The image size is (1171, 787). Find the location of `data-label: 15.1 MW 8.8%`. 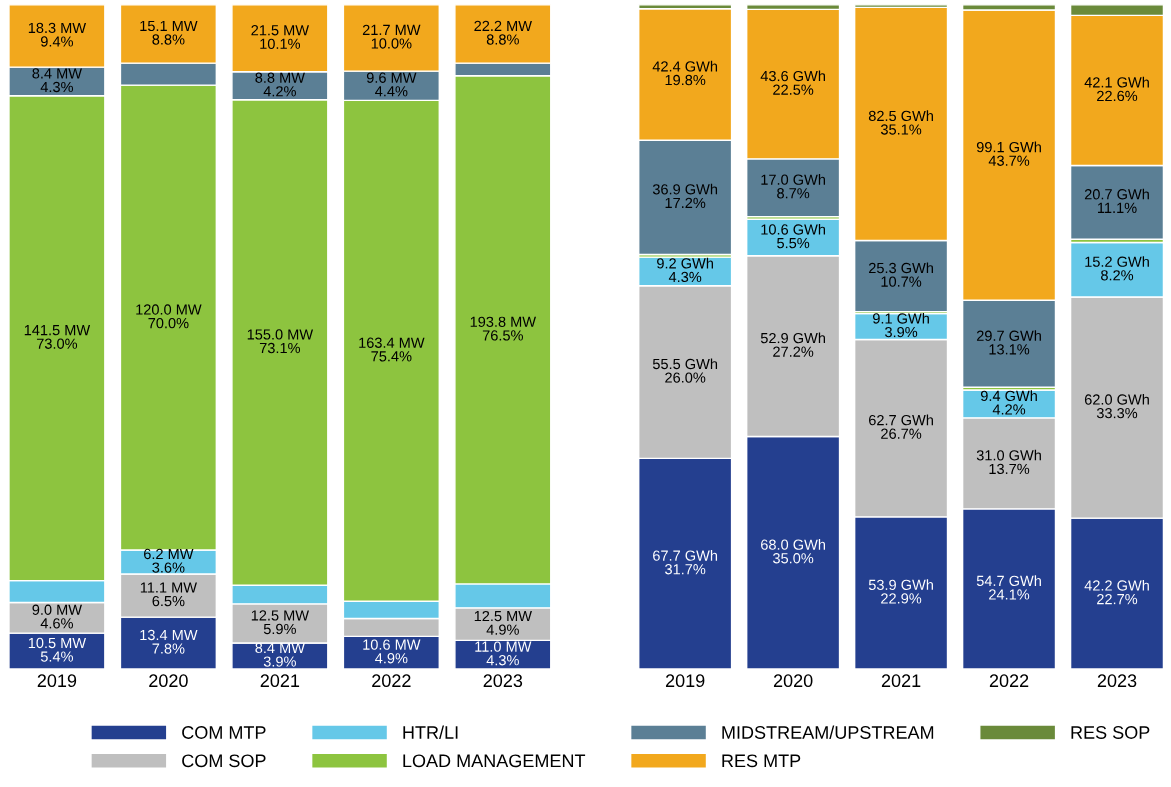

data-label: 15.1 MW 8.8% is located at coordinates (169, 32).